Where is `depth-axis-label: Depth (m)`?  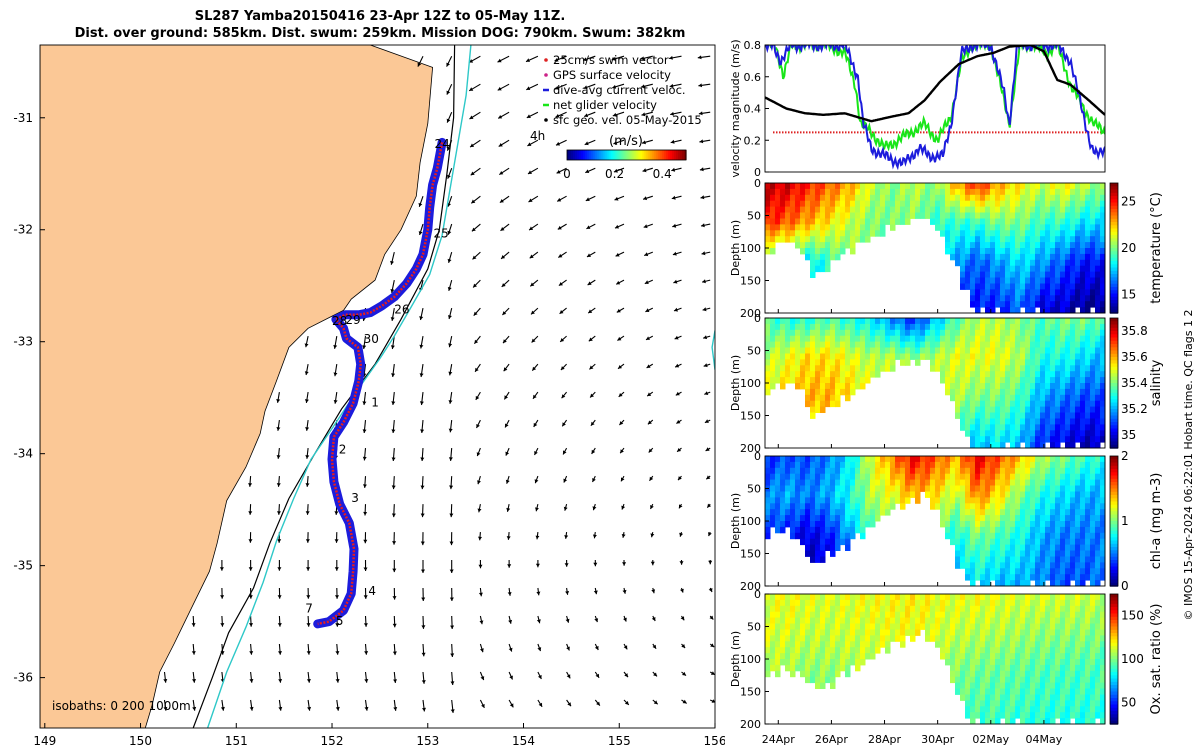
depth-axis-label: Depth (m) is located at coordinates (735, 383).